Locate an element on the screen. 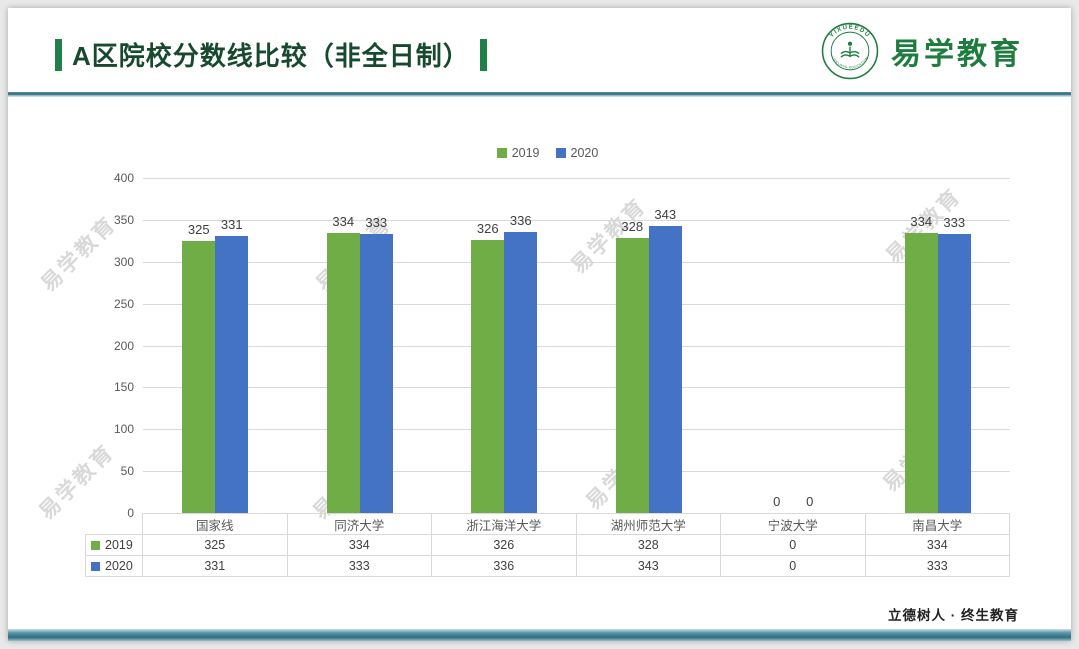 The image size is (1079, 649). table-value-2019-同济大学: 334 is located at coordinates (359, 545).